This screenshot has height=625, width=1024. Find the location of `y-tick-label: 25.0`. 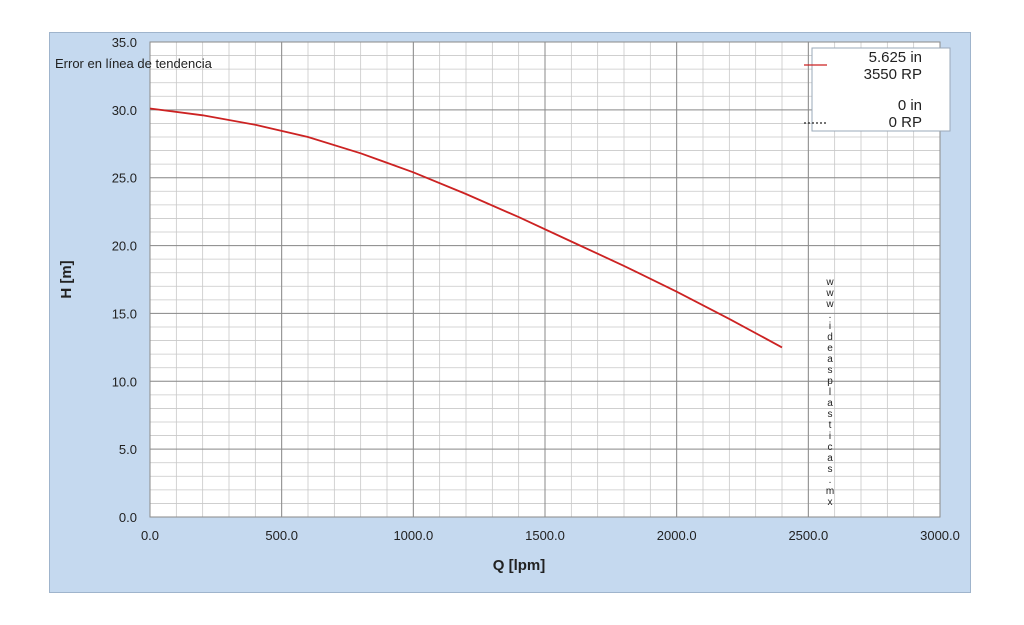

y-tick-label: 25.0 is located at coordinates (124, 178).